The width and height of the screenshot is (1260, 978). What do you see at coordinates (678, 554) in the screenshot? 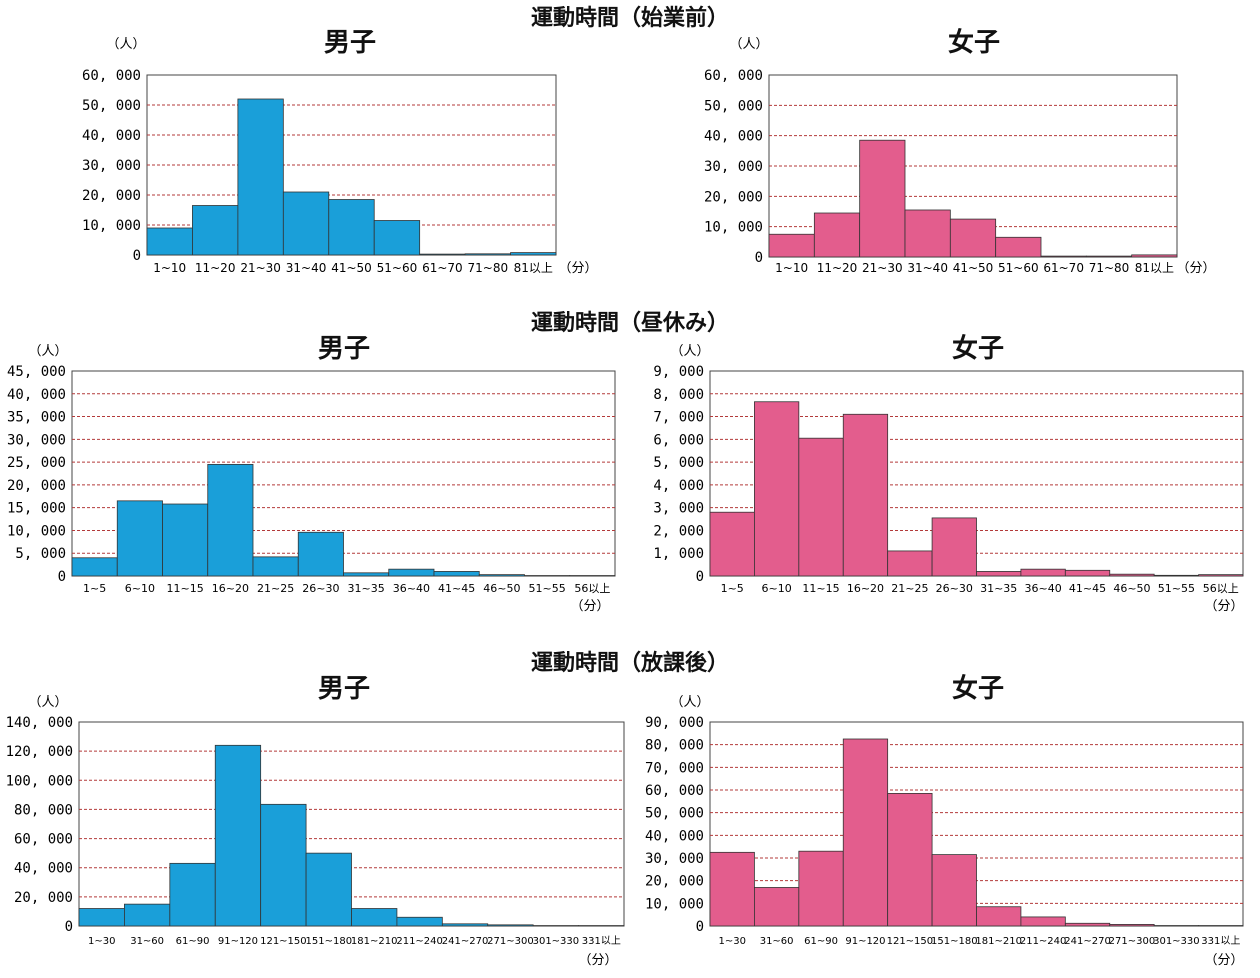
I see `y-tick-label: 1, 000` at bounding box center [678, 554].